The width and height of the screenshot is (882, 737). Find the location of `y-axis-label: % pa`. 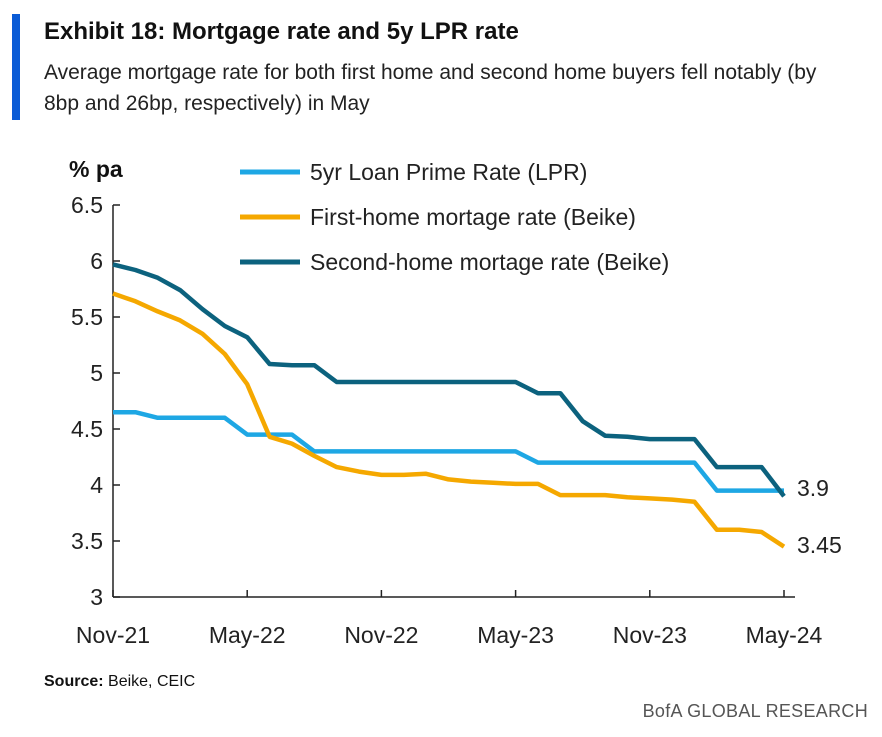

y-axis-label: % pa is located at coordinates (96, 169).